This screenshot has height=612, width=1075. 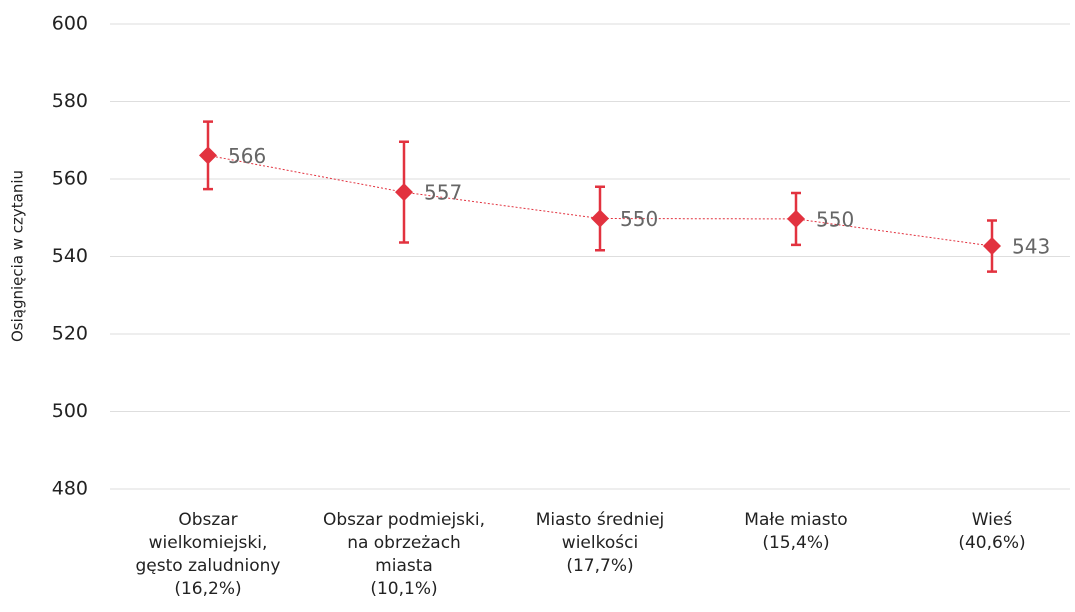 I want to click on x-tick-label: (40,6%), so click(x=991, y=543).